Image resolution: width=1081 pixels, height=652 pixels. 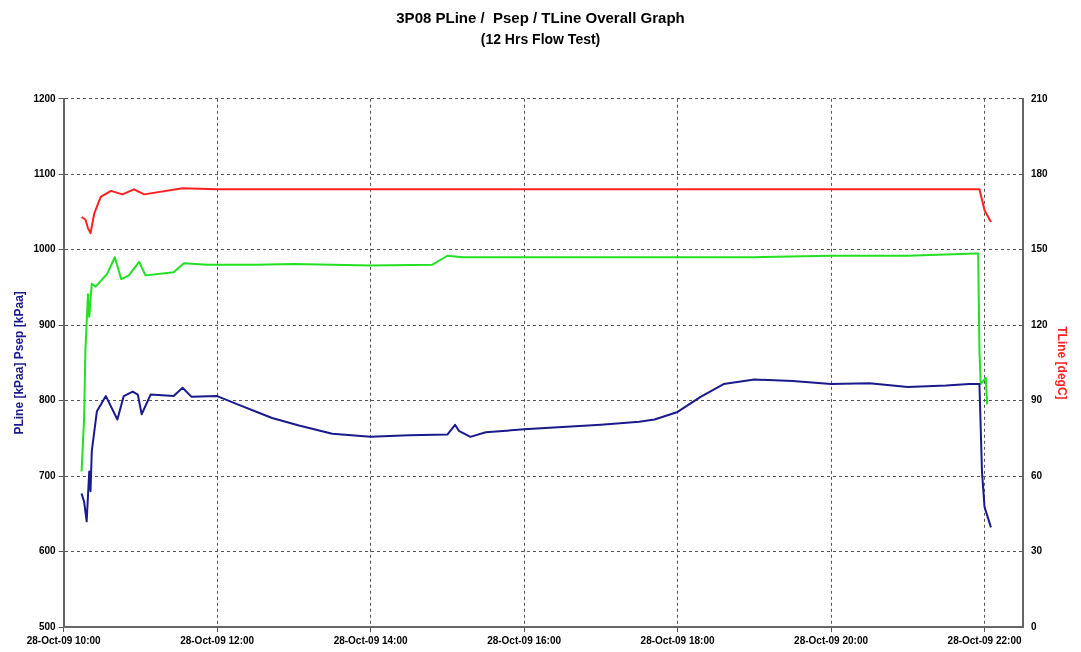 I want to click on y2-tick-label: 60, so click(x=1036, y=475).